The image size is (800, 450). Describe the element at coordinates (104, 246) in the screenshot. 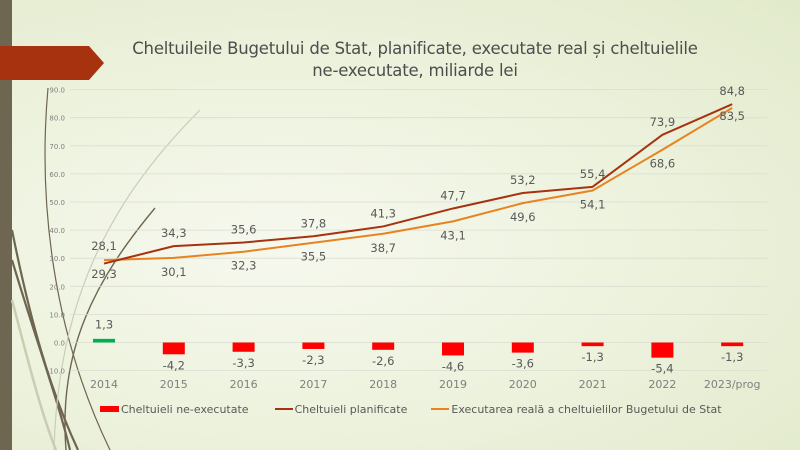

I see `planned-data-label: 28,1` at that location.